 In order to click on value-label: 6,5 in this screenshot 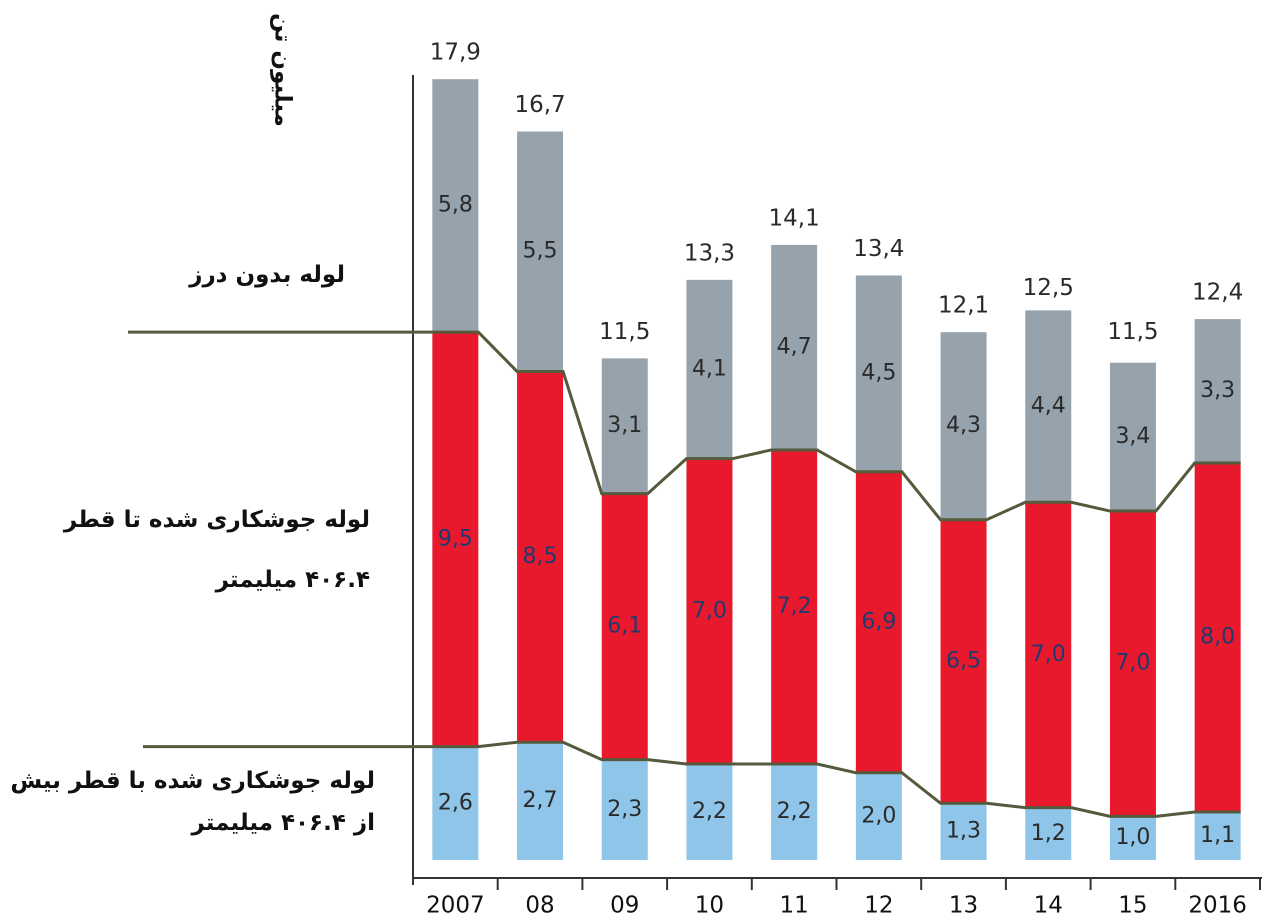, I will do `click(963, 661)`.